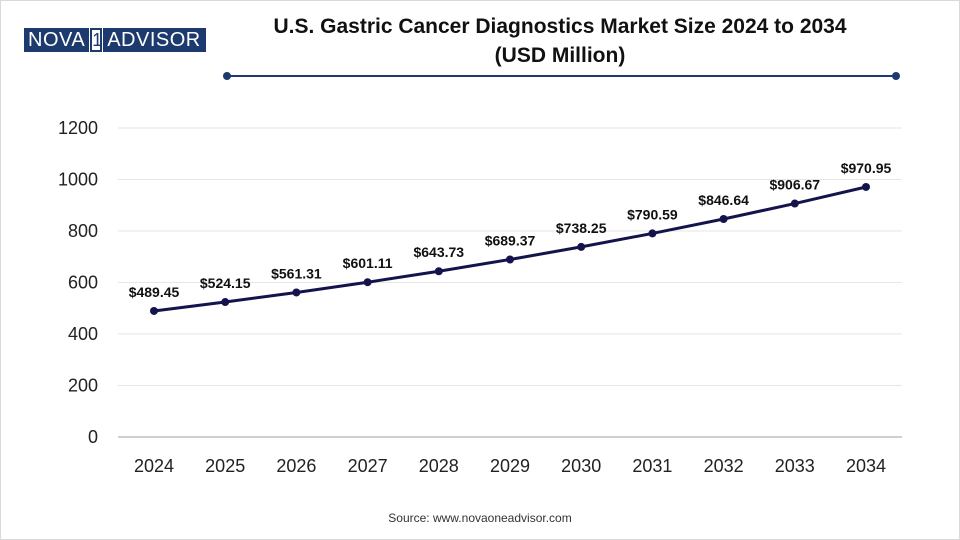 This screenshot has width=960, height=540. I want to click on x-tick-label: 2029, so click(510, 466).